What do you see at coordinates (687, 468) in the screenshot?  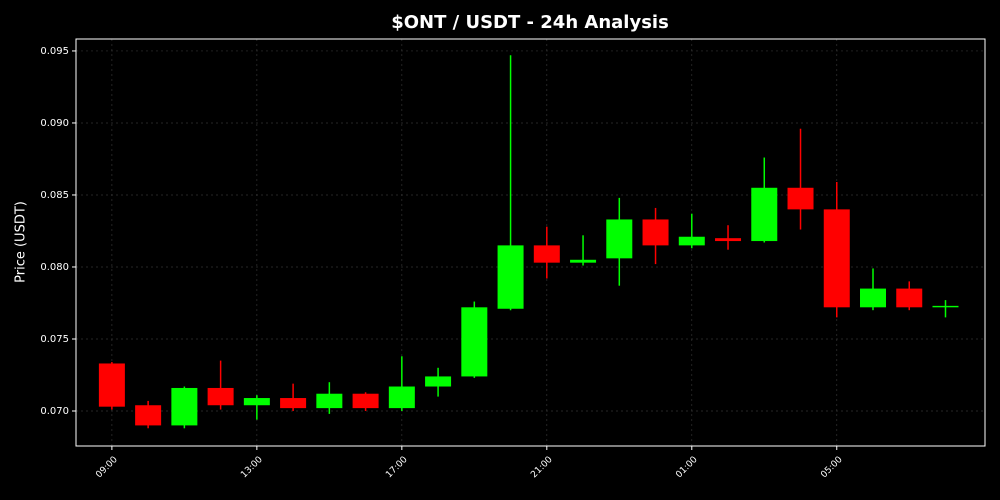 I see `x-tick-label: 01:00` at bounding box center [687, 468].